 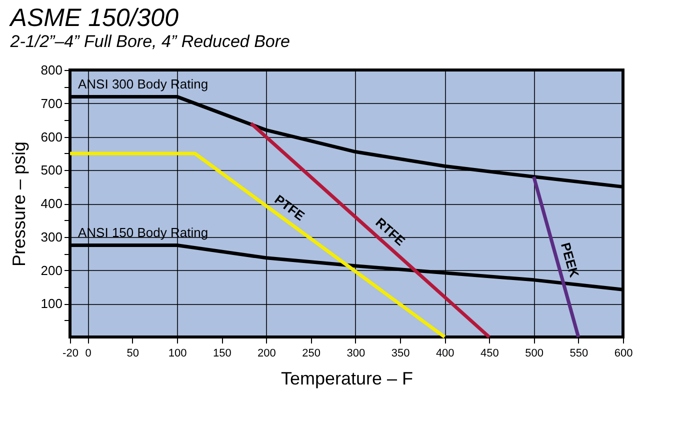 I want to click on x-tick-label: 550, so click(x=579, y=354).